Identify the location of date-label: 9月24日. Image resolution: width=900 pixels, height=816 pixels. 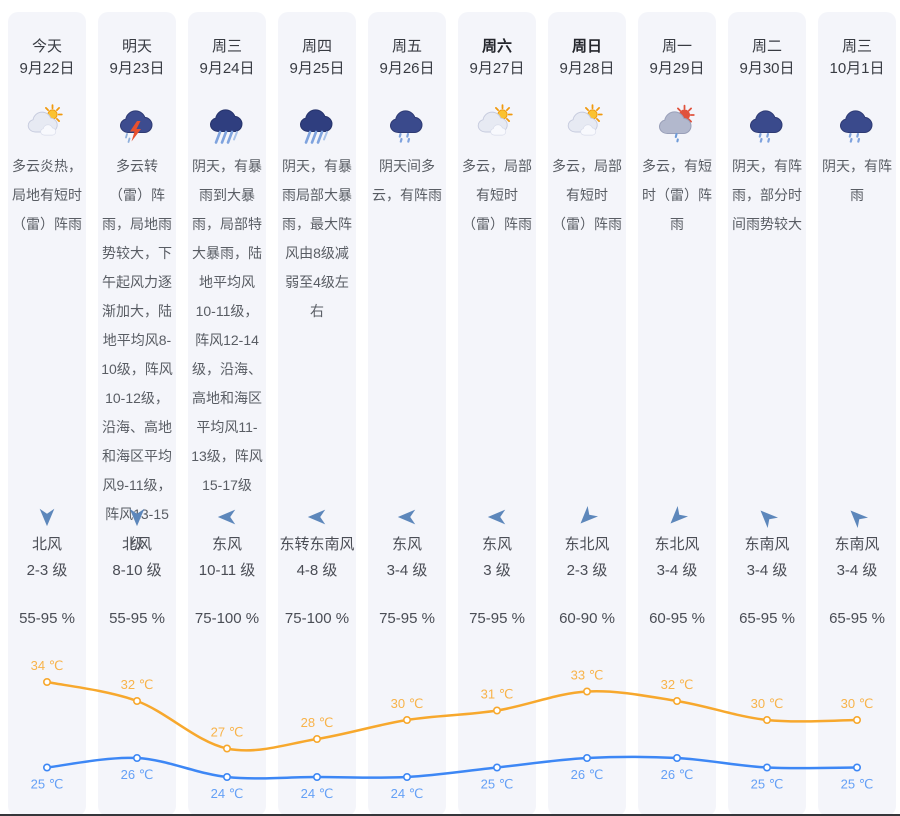
(227, 68).